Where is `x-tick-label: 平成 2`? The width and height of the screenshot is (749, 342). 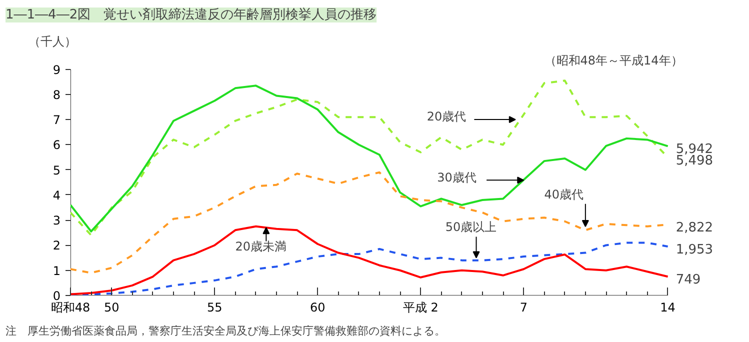 x-tick-label: 平成 2 is located at coordinates (420, 307).